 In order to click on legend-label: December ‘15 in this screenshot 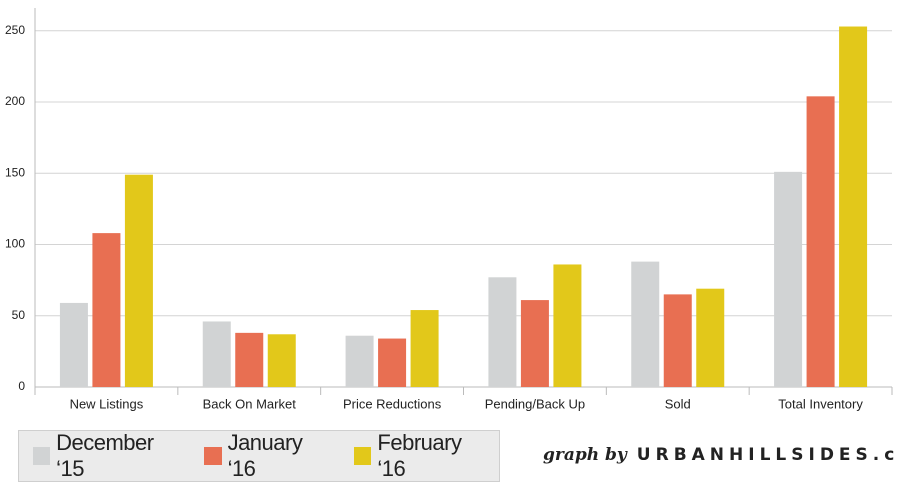, I will do `click(105, 455)`.